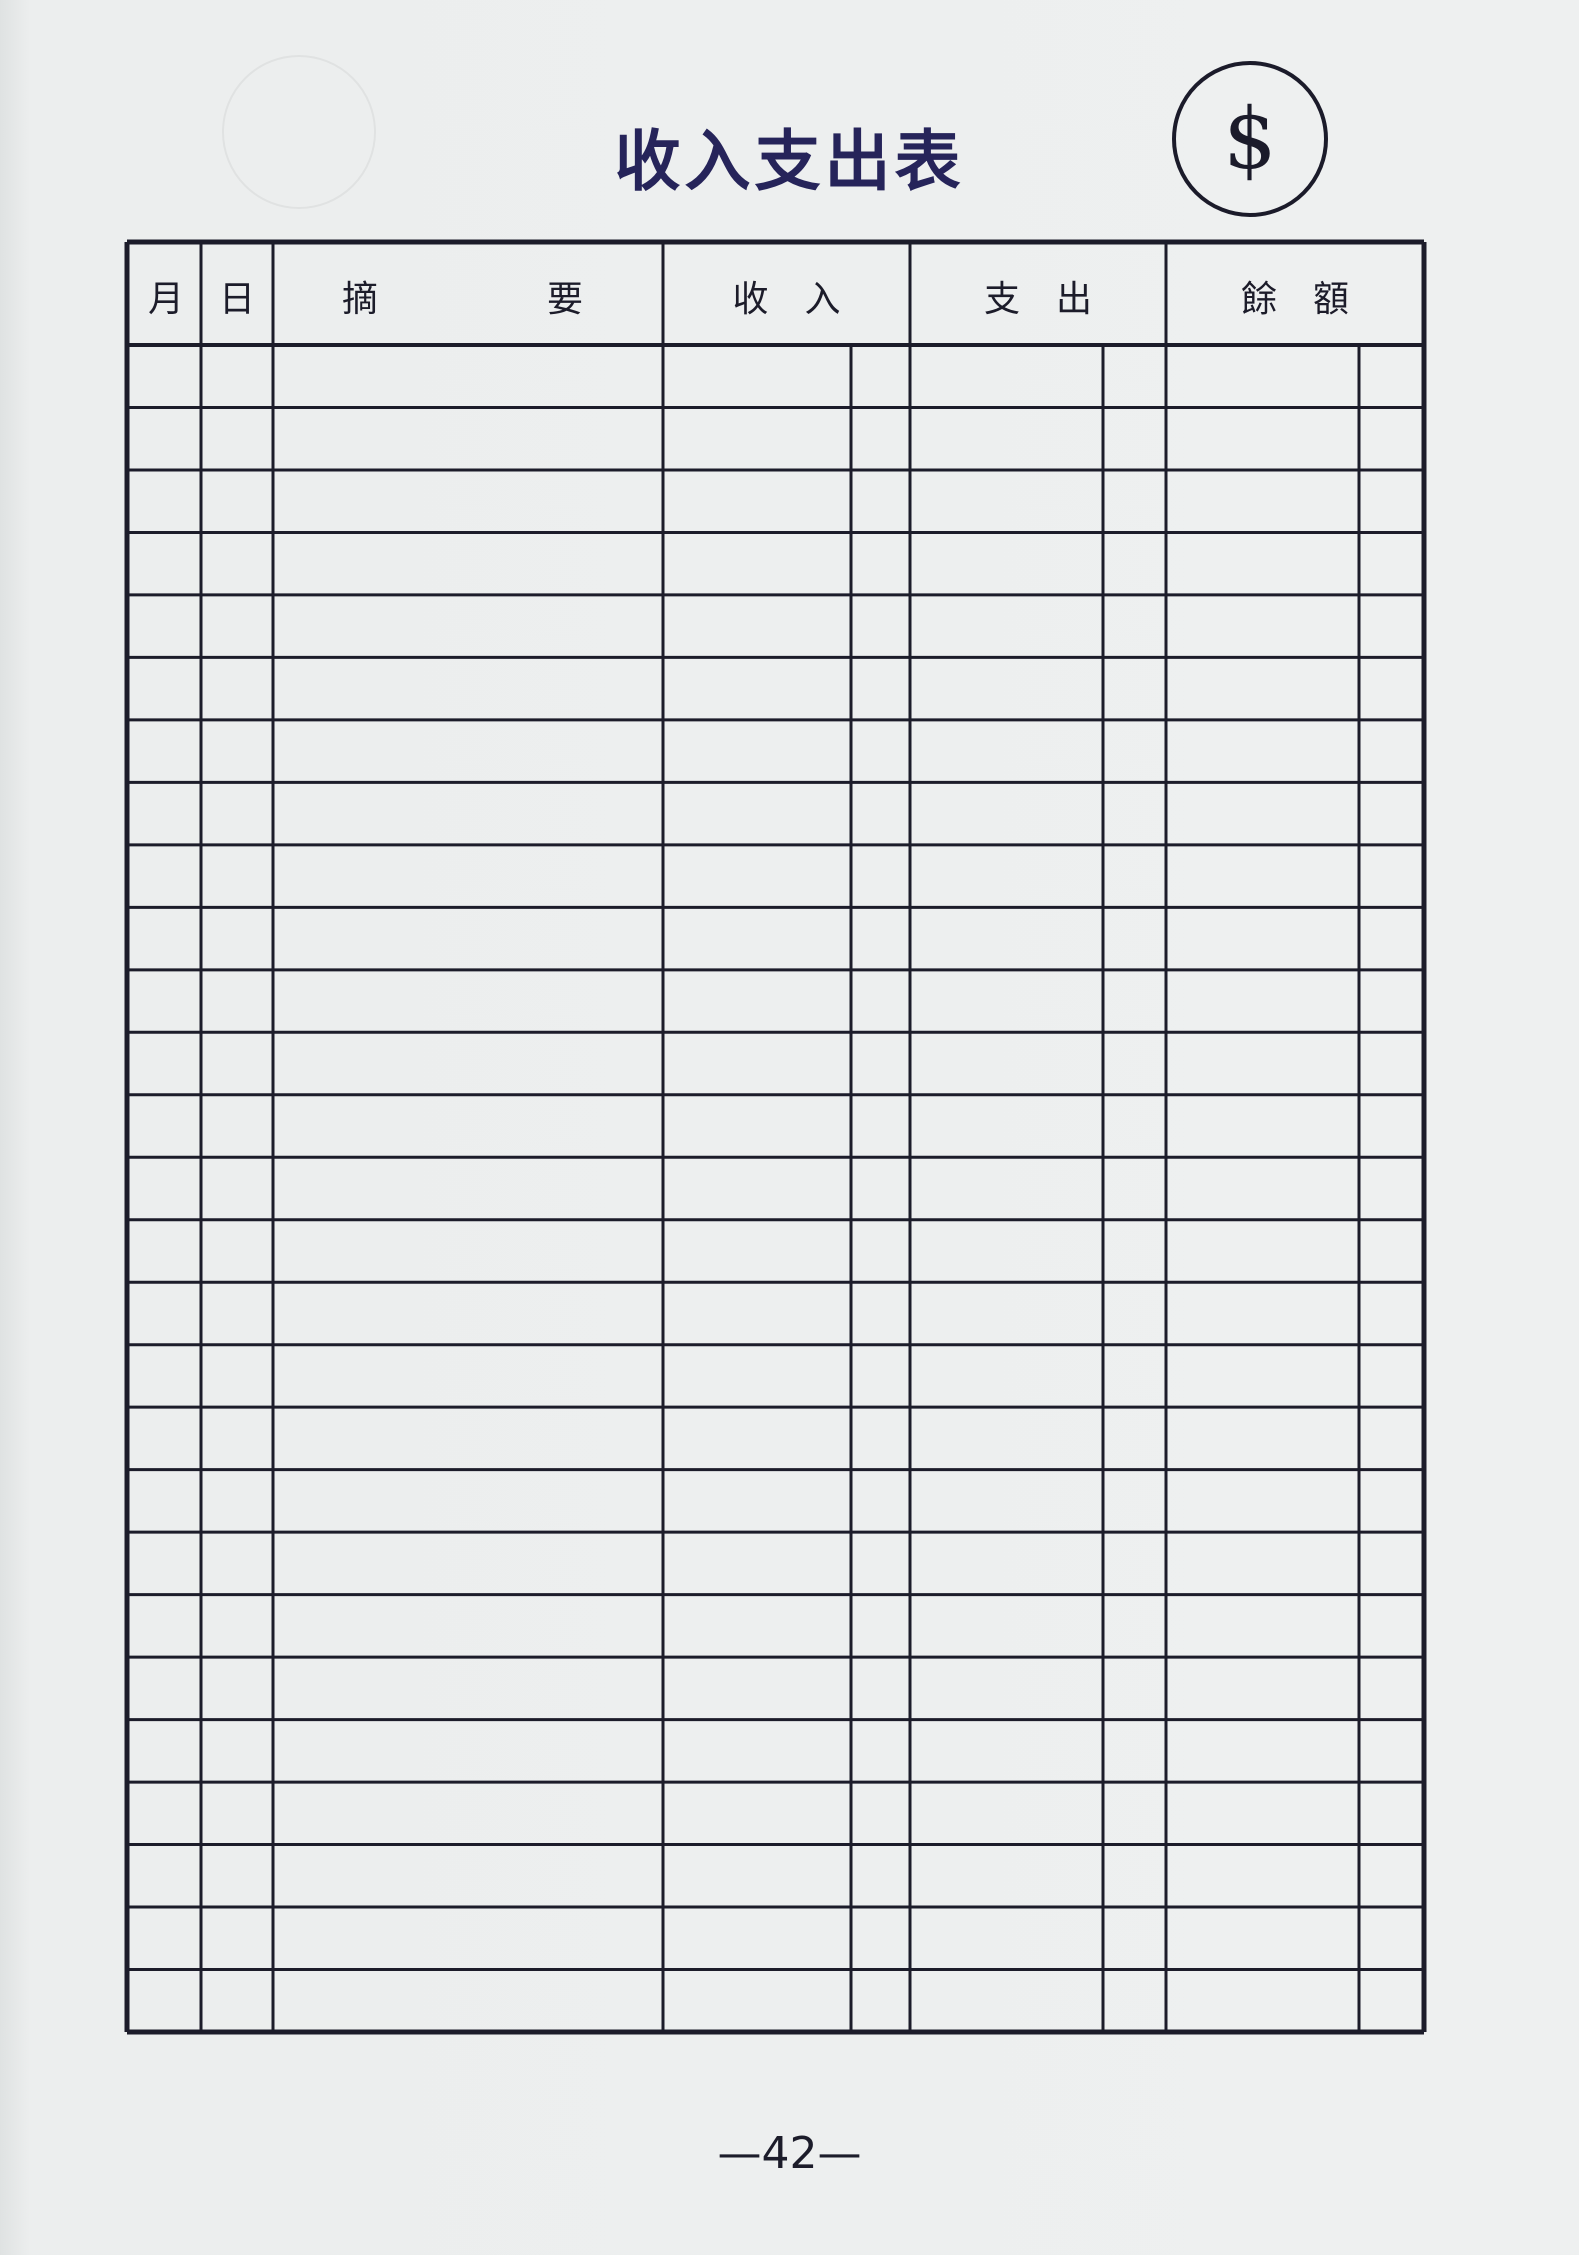  I want to click on header-balance: 餘 額, so click(1294, 299).